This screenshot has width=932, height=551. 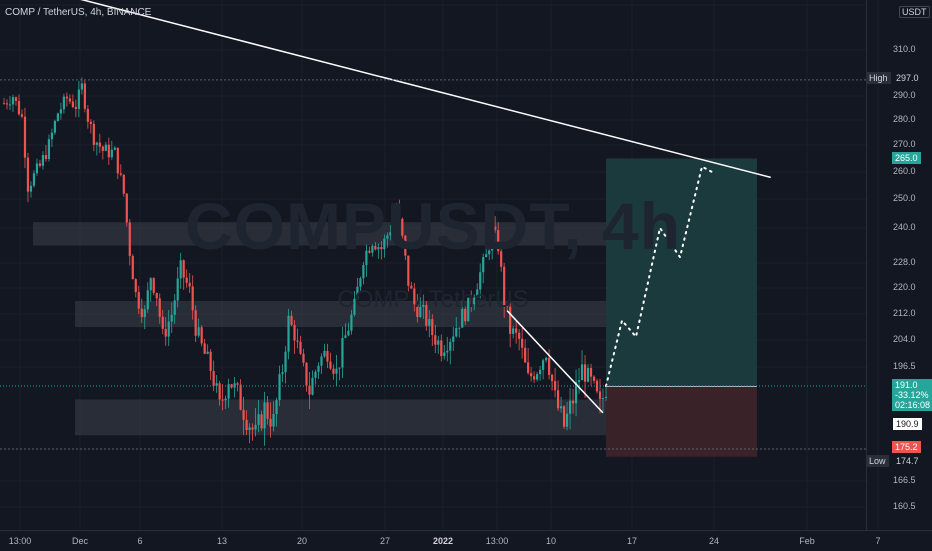 What do you see at coordinates (904, 287) in the screenshot?
I see `y-tick-label: 220.0` at bounding box center [904, 287].